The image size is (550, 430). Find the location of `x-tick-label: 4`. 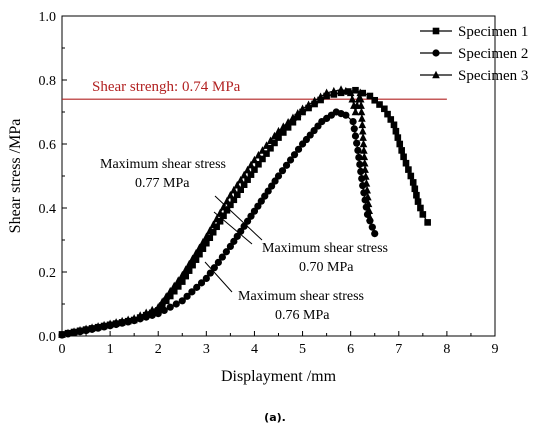

x-tick-label: 4 is located at coordinates (254, 349).